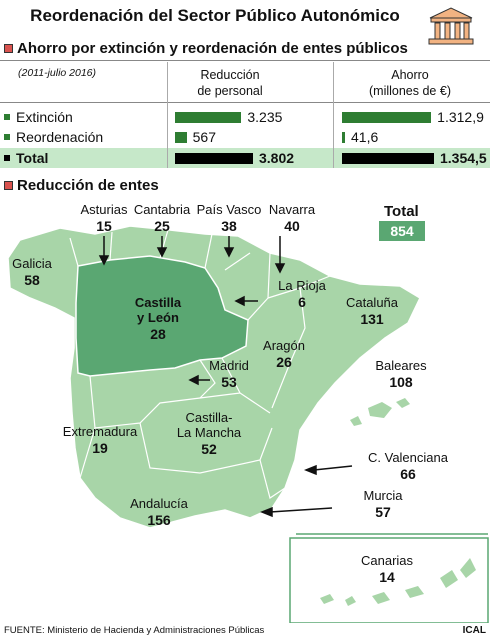  I want to click on region-label-la-rioja: La Rioja, so click(302, 285).